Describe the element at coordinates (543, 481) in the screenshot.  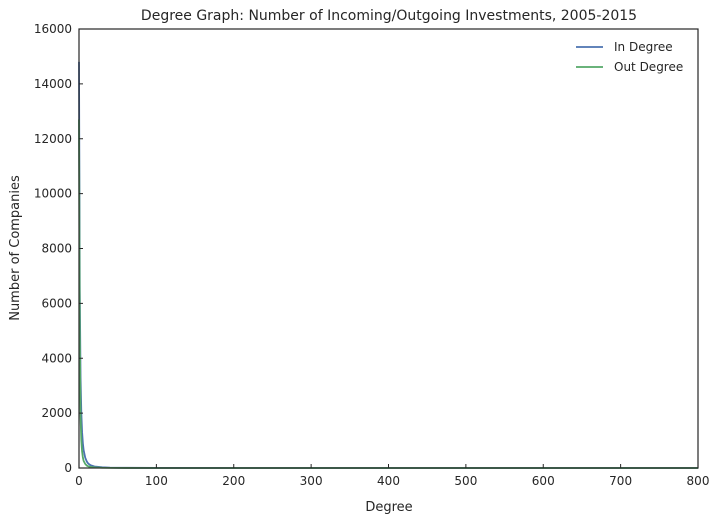
I see `x-tick-label: 600` at that location.